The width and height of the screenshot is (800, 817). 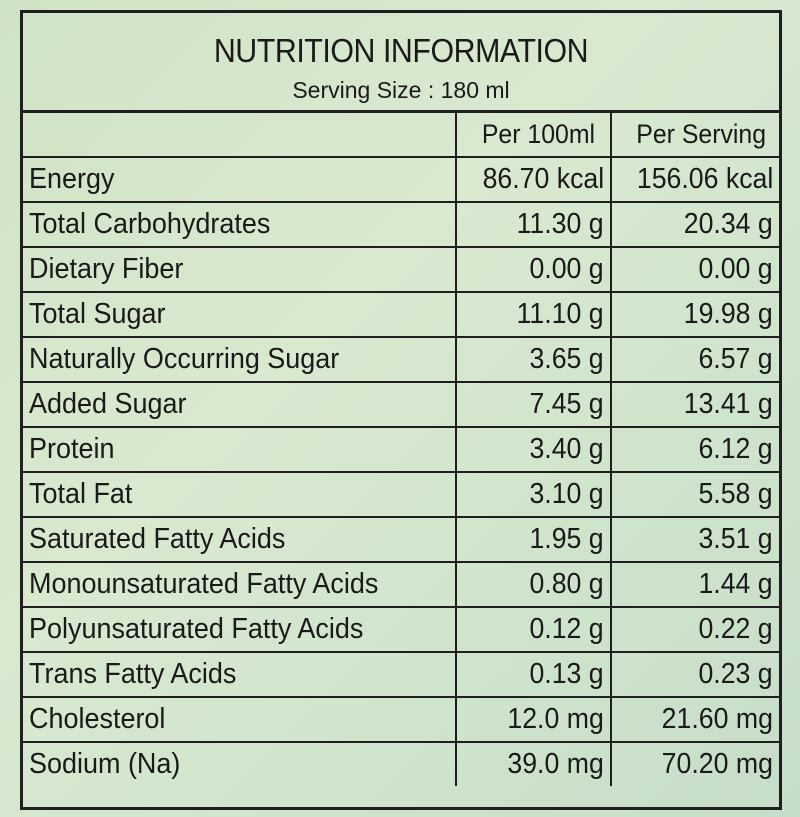 I want to click on value-per-serving: 0.22 g, so click(x=694, y=629).